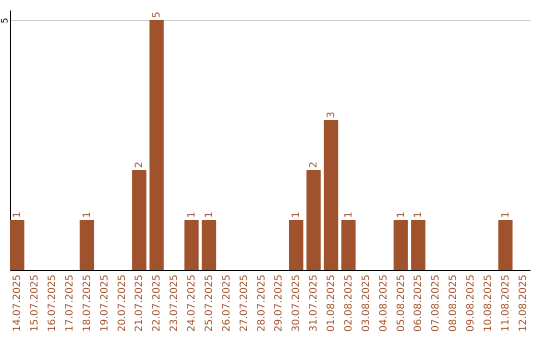 The image size is (540, 340). I want to click on x-tick-label: 12.08.2025, so click(523, 303).